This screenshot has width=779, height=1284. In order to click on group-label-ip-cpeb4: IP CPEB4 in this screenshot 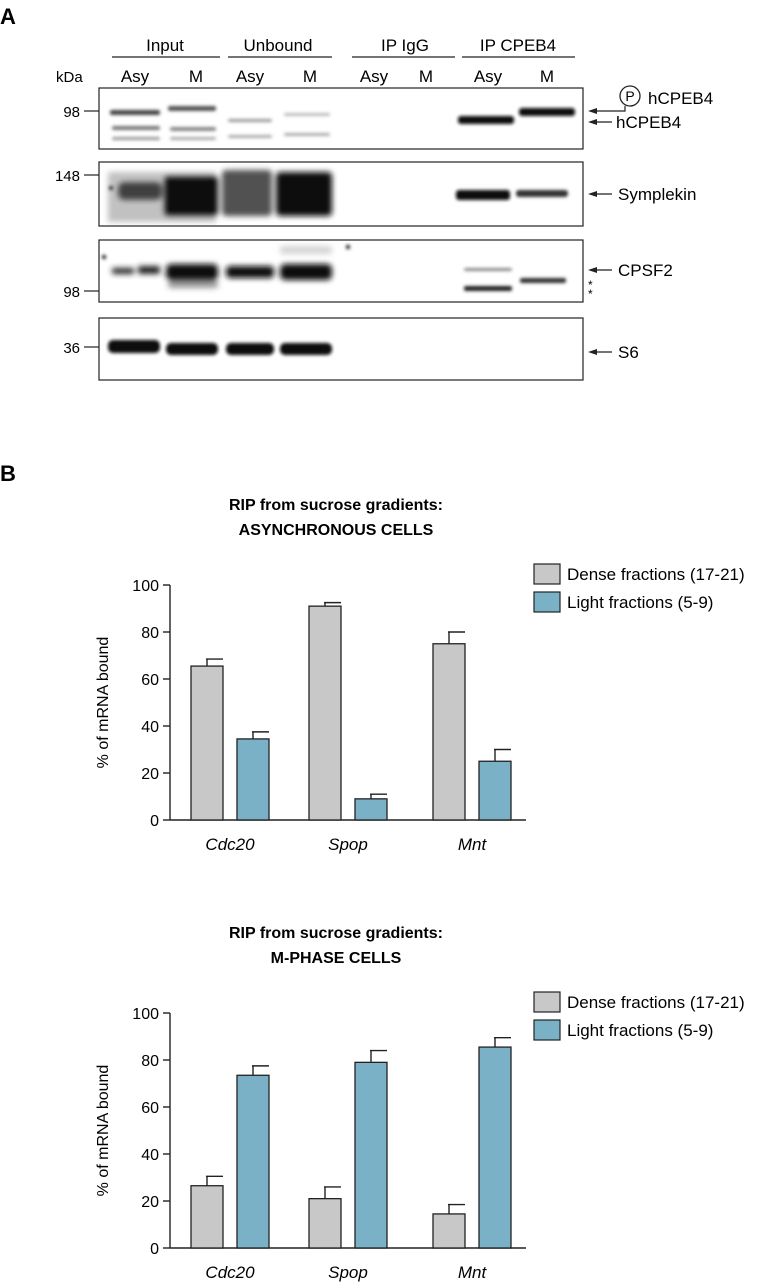, I will do `click(518, 45)`.